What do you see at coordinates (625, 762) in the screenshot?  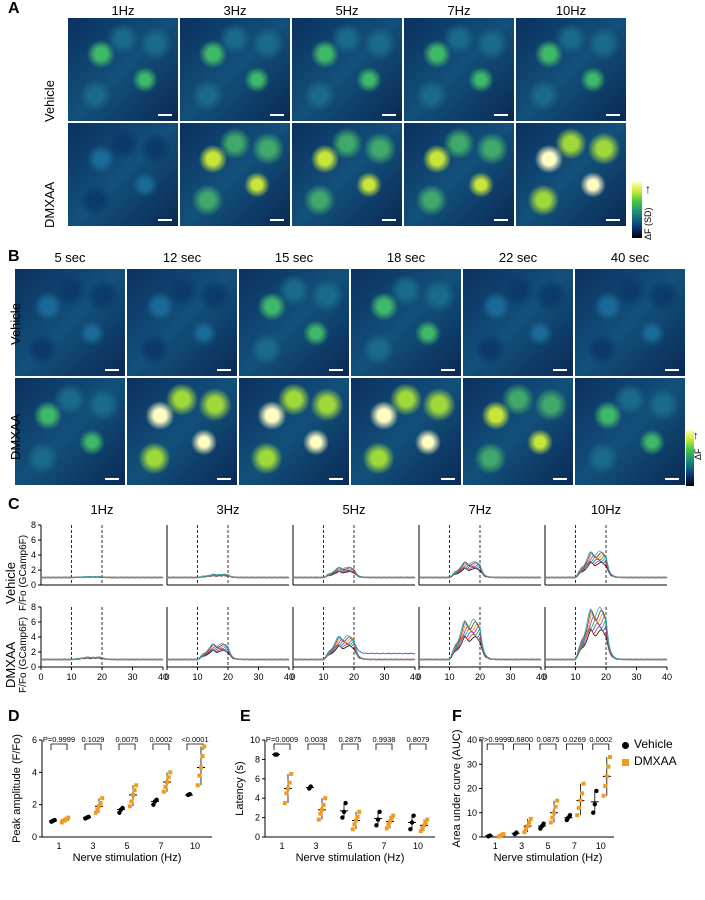 I see `legend-dmxaa-marker` at bounding box center [625, 762].